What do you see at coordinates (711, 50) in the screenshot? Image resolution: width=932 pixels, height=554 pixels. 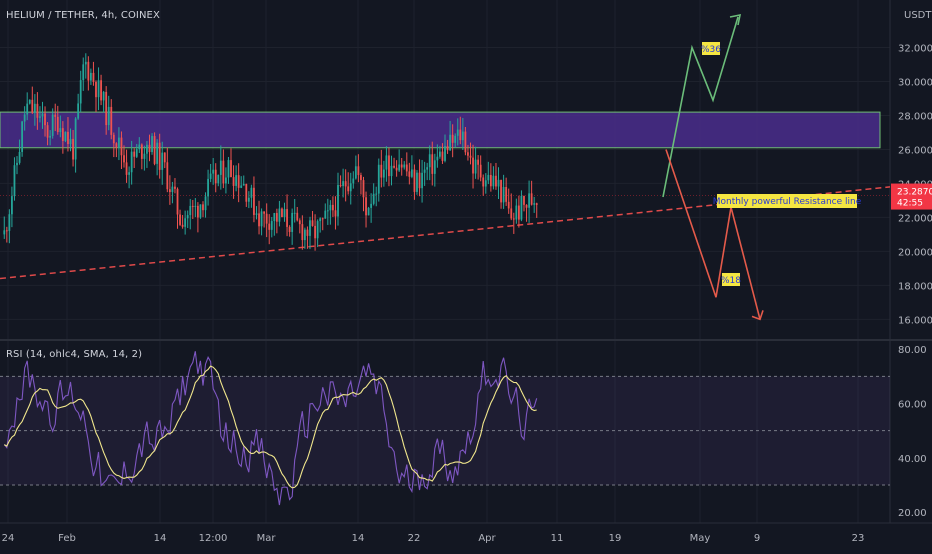 I see `bullish-label: %36` at bounding box center [711, 50].